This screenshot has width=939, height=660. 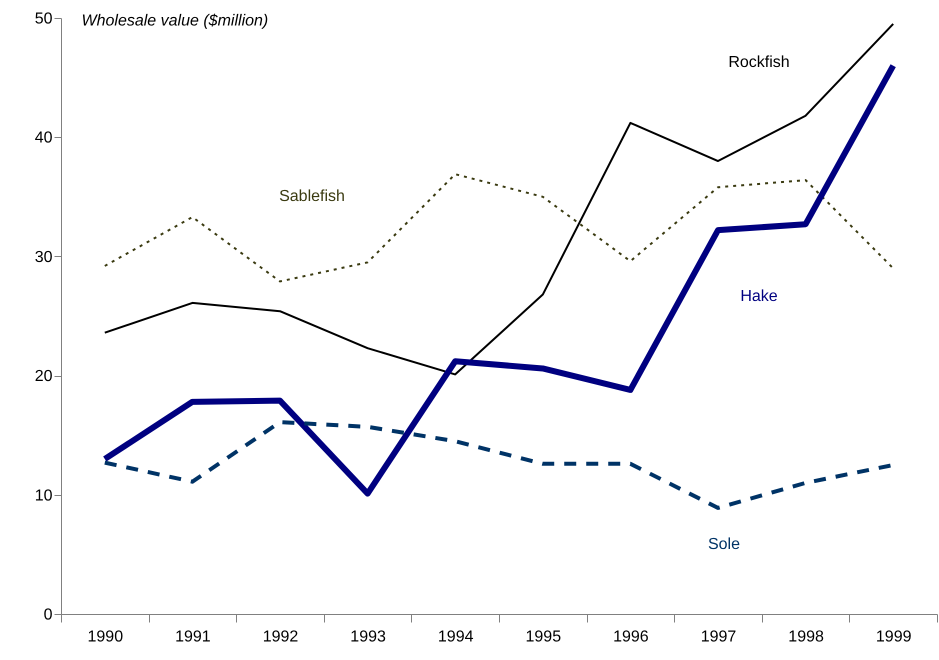 What do you see at coordinates (43, 257) in the screenshot?
I see `y-tick-label: 30` at bounding box center [43, 257].